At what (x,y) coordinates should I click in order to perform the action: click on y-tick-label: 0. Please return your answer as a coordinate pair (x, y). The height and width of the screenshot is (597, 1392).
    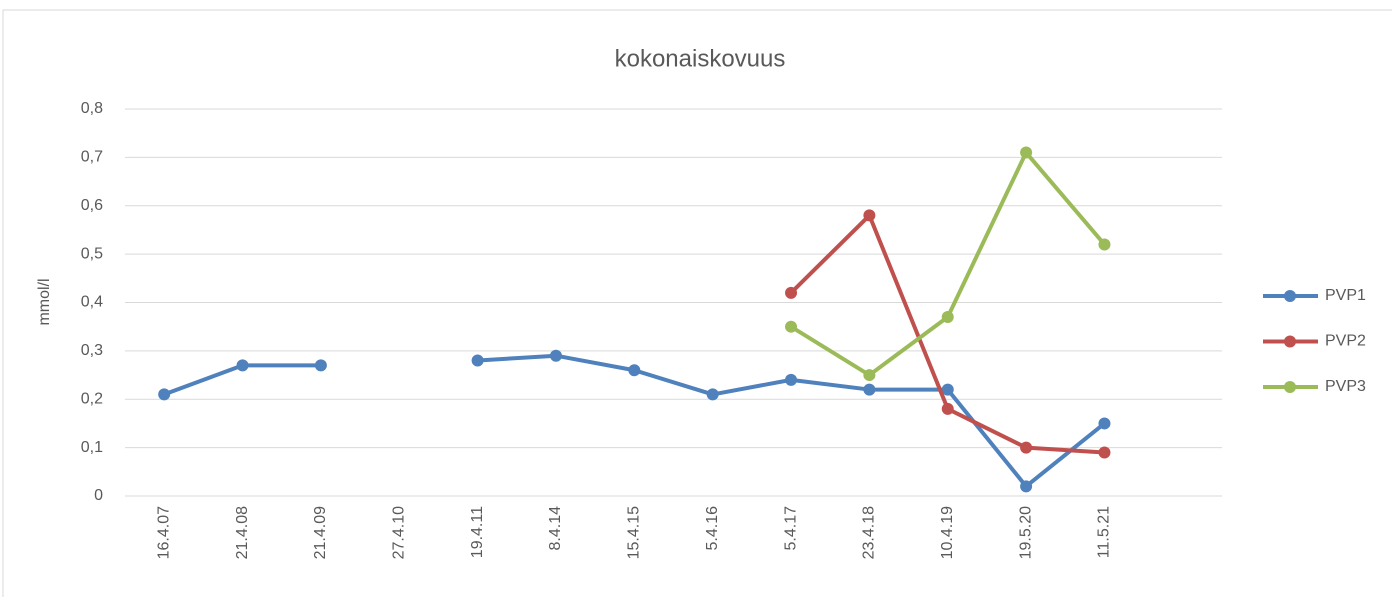
    Looking at the image, I should click on (98, 495).